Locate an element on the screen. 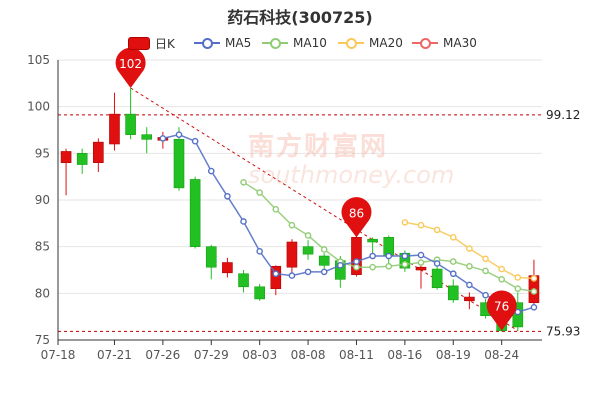 Image resolution: width=600 pixels, height=400 pixels. watermark: 南方财富网 southmoney.com is located at coordinates (351, 157).